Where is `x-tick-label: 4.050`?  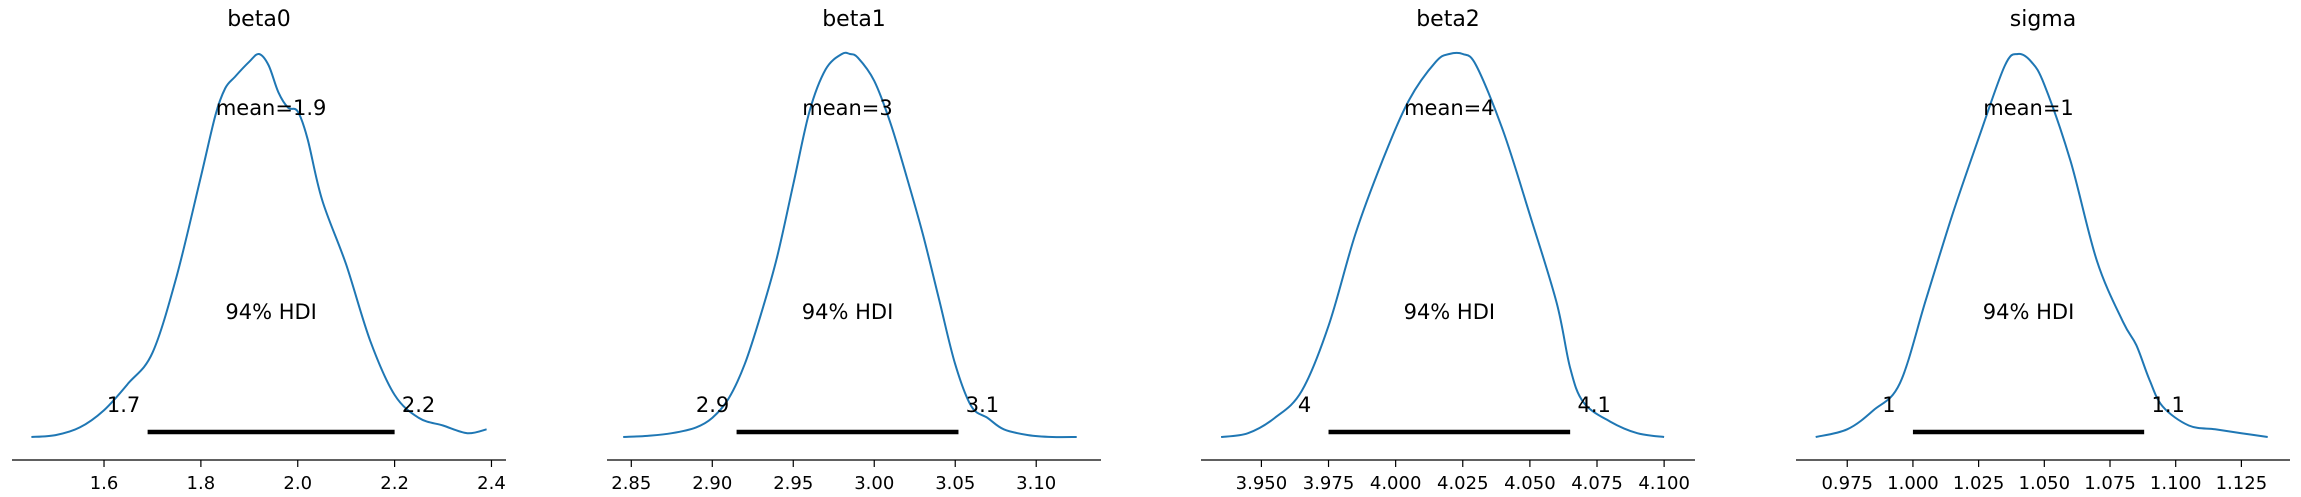 x-tick-label: 4.050 is located at coordinates (1530, 483).